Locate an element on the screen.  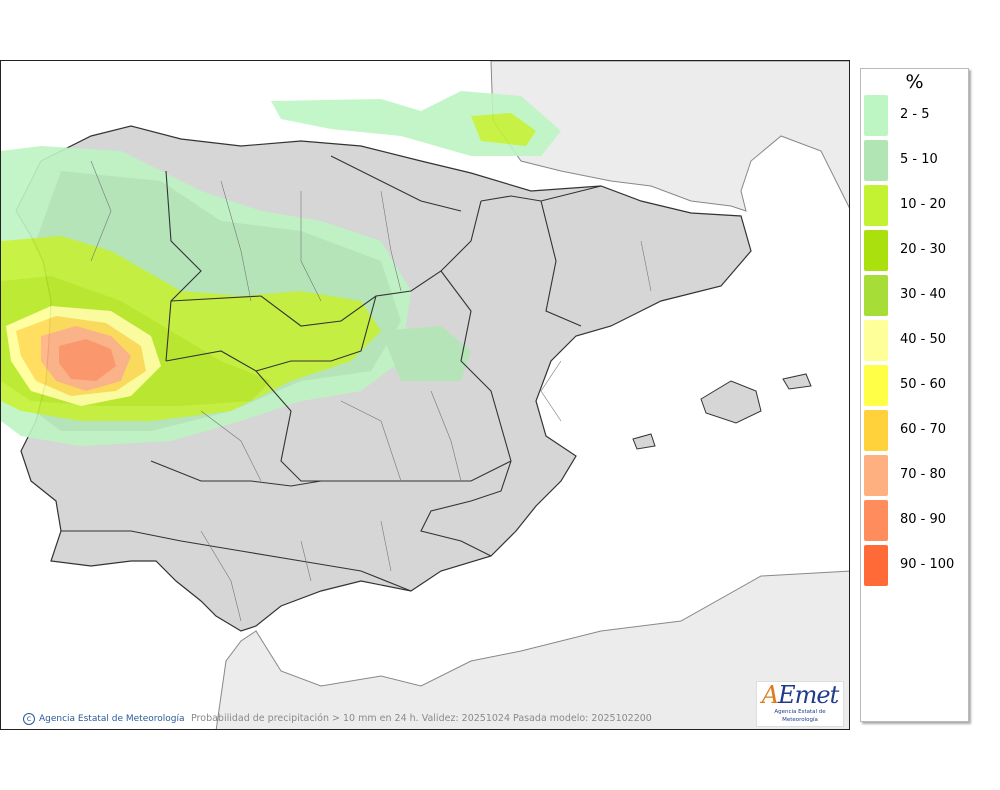
prob-zone-10-20-north is located at coordinates (503, 129).